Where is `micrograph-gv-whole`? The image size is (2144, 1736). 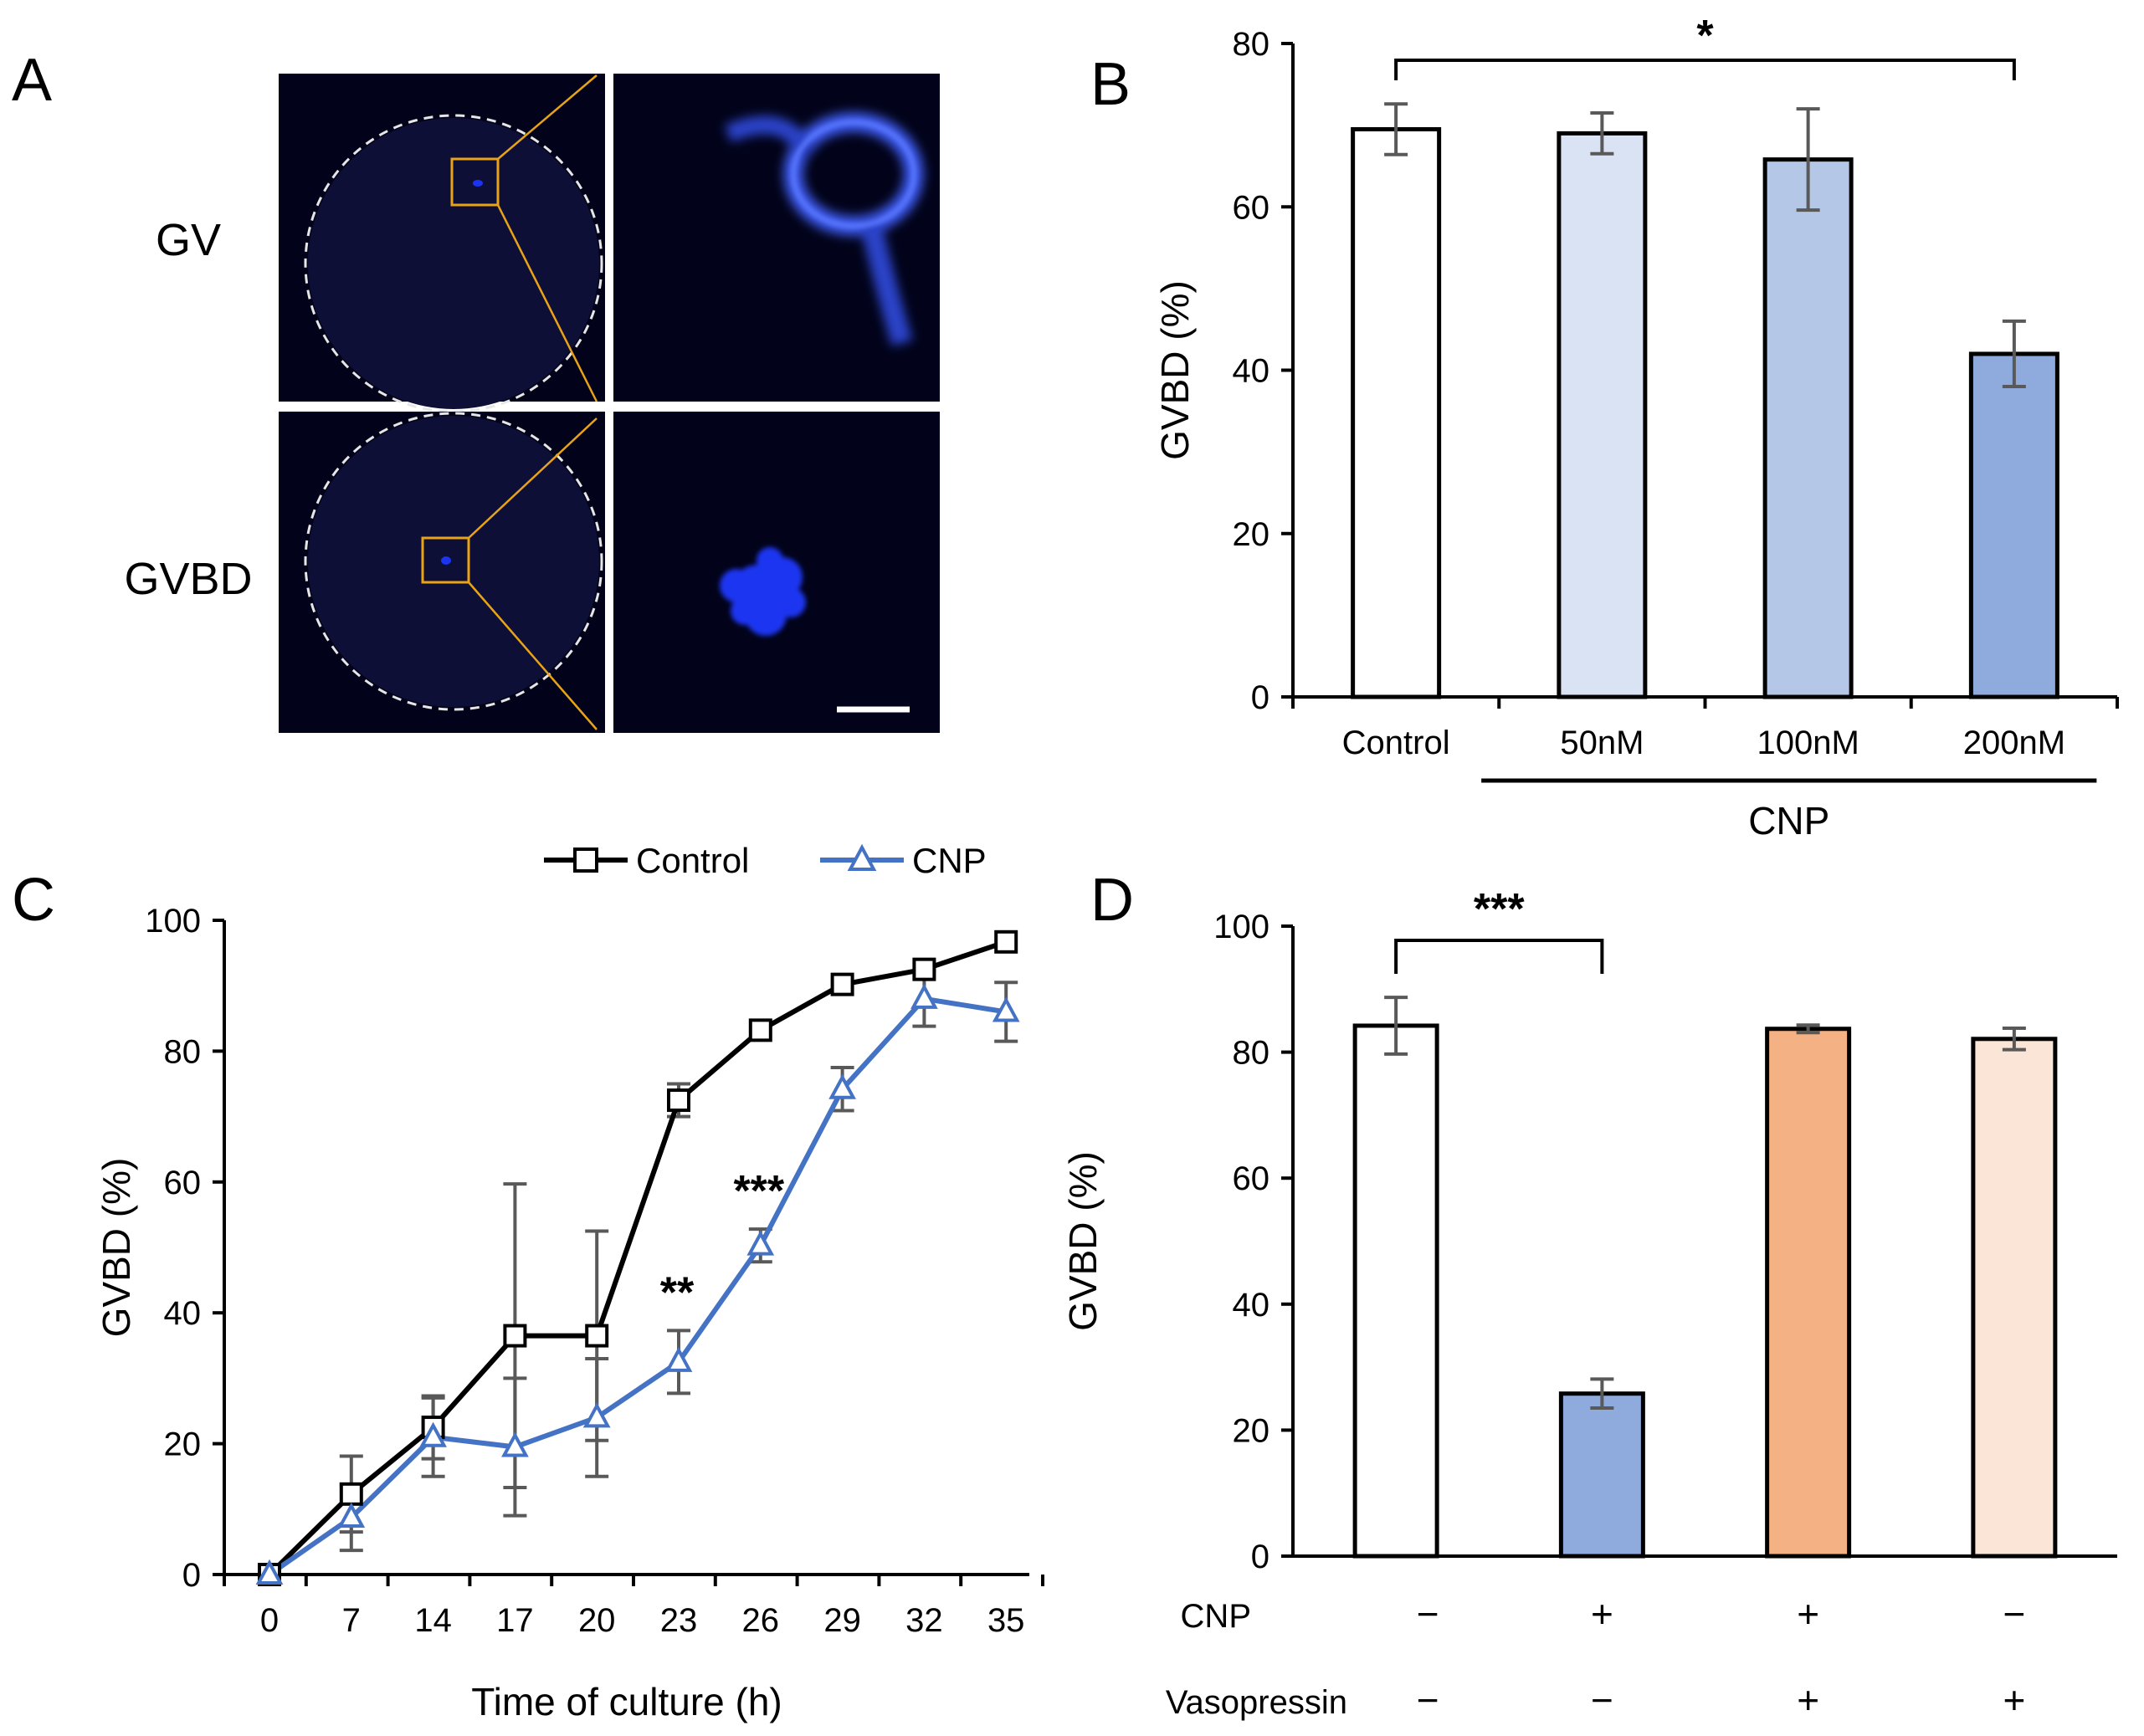 micrograph-gv-whole is located at coordinates (442, 243).